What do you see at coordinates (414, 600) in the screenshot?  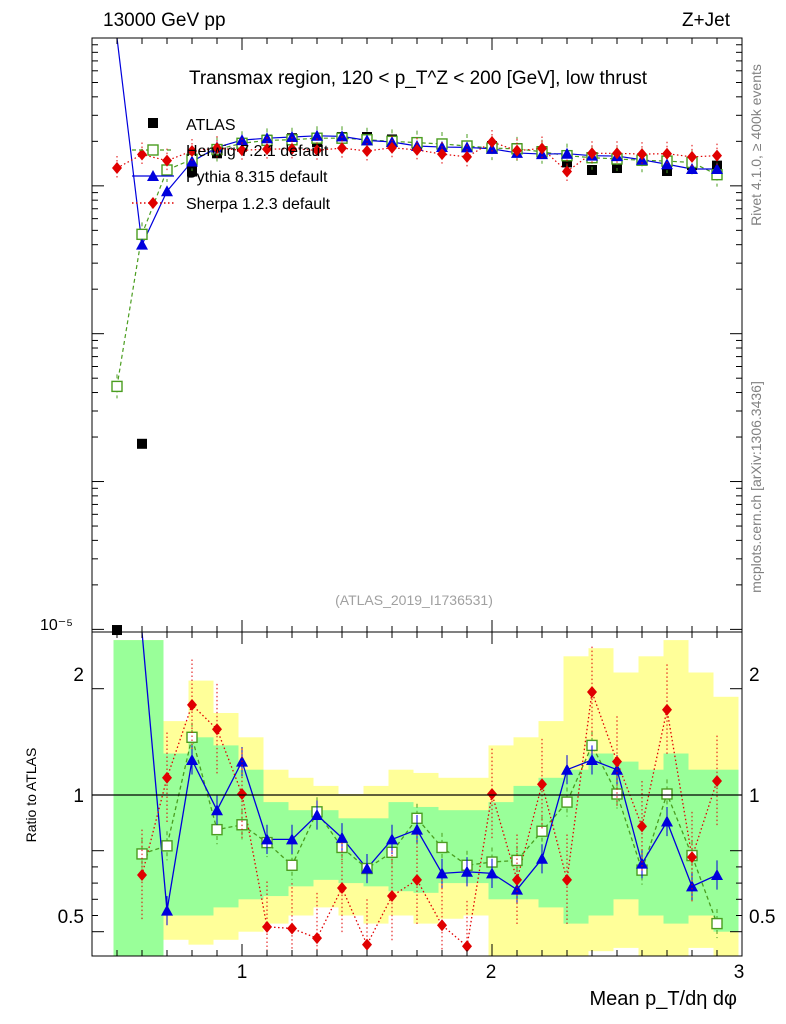 I see `analysis-watermark: (ATLAS_2019_I1736531)` at bounding box center [414, 600].